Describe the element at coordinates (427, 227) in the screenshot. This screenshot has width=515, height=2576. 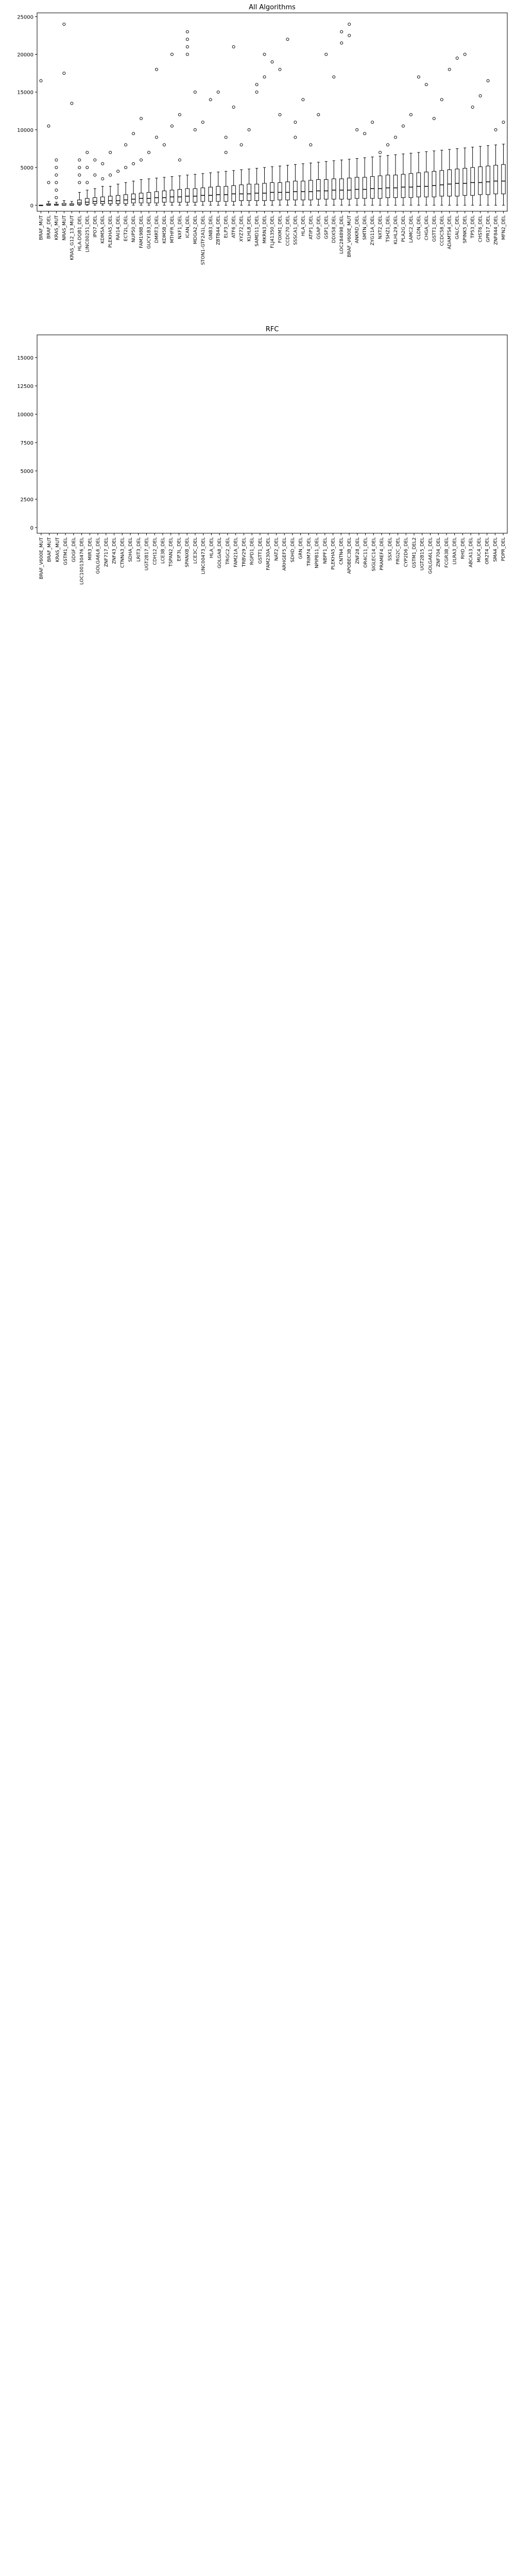
I see `x-tick-label: CHGA_DEL` at that location.